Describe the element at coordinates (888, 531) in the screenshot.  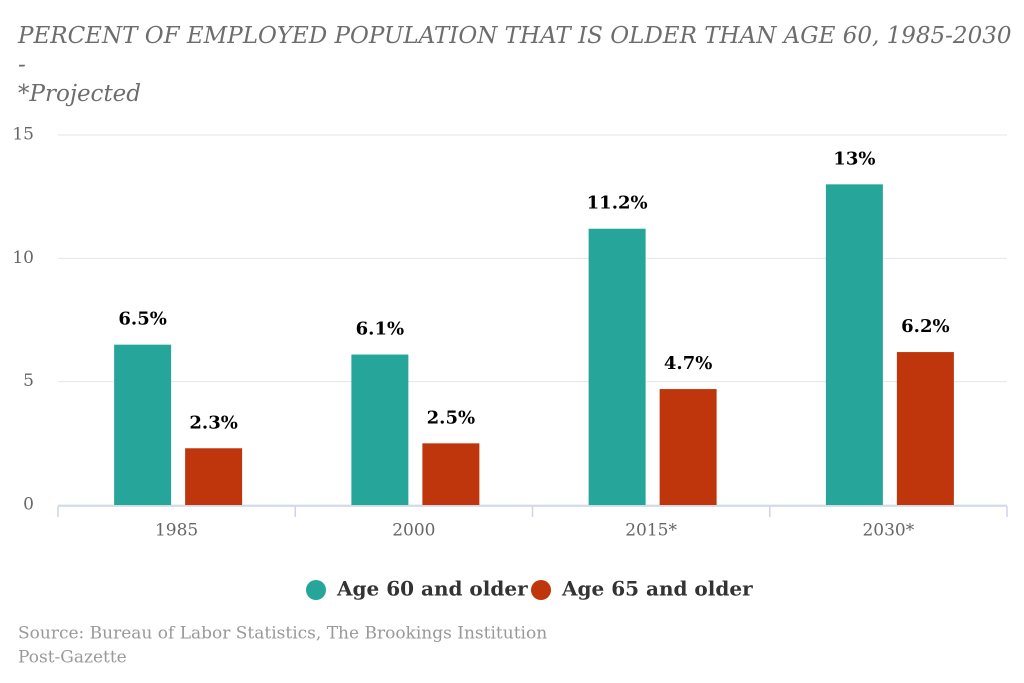
I see `x-tick-label: 2030*` at that location.